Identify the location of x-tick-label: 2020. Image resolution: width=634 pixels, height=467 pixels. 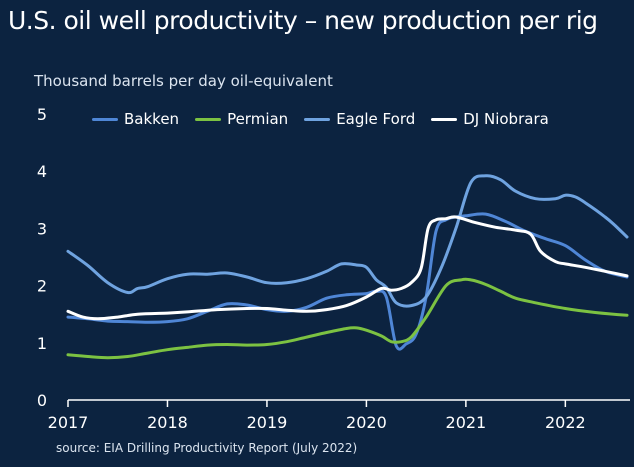
(366, 422).